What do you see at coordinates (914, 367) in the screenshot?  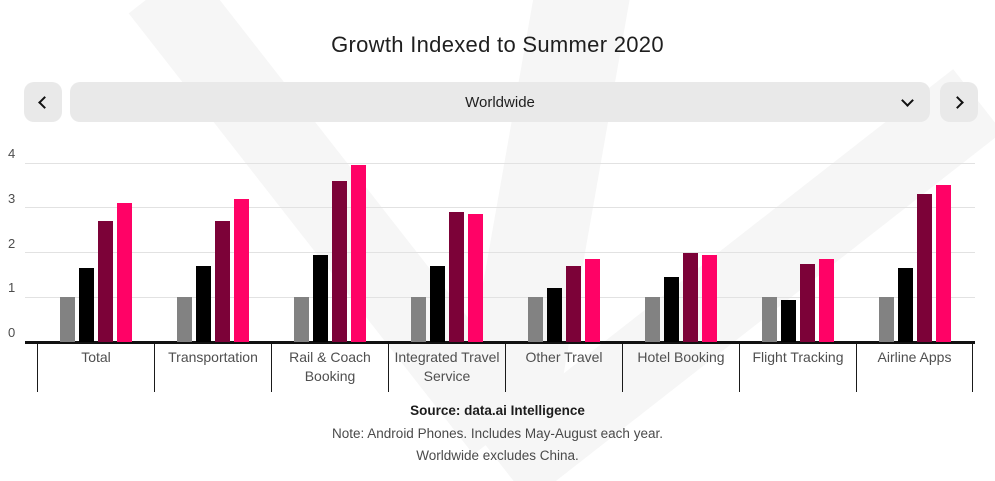 I see `category-label: Airline Apps` at bounding box center [914, 367].